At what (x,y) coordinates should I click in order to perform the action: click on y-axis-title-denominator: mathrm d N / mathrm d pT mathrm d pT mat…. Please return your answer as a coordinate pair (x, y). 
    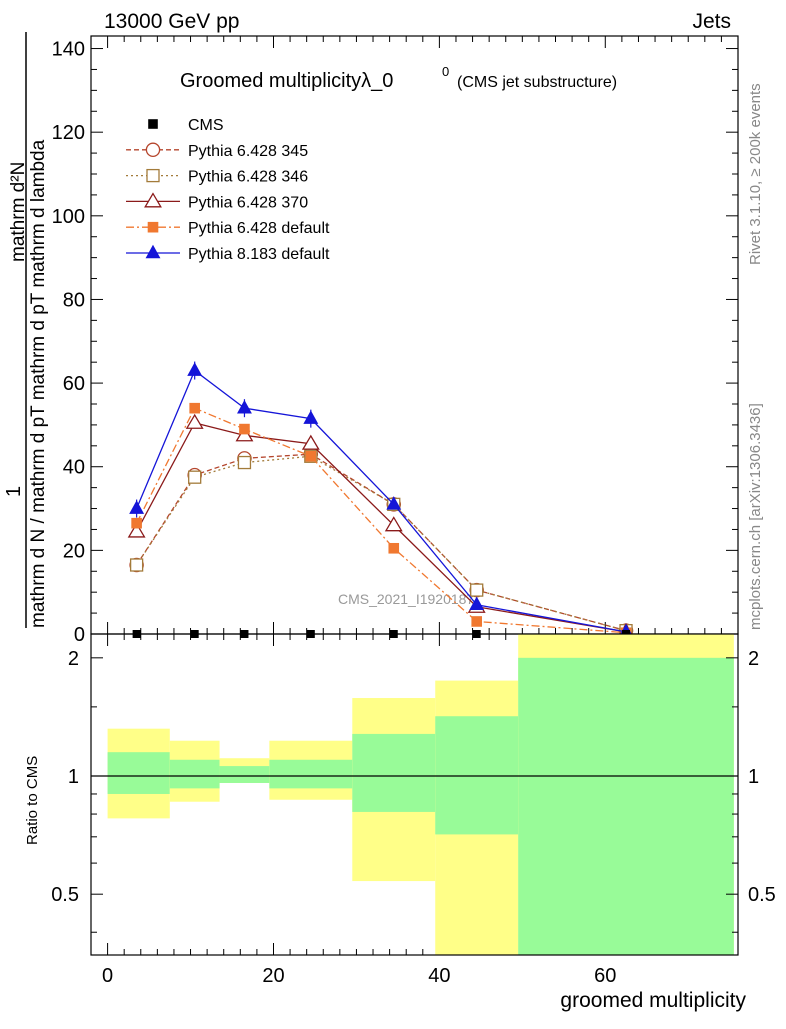
    Looking at the image, I should click on (38, 383).